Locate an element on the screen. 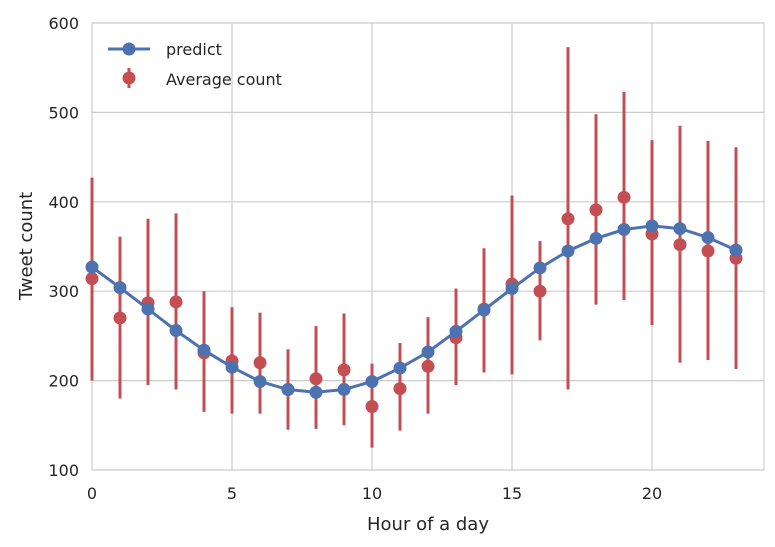  y-tick-labels: 100 200 300 400 500 600 is located at coordinates (63, 247).